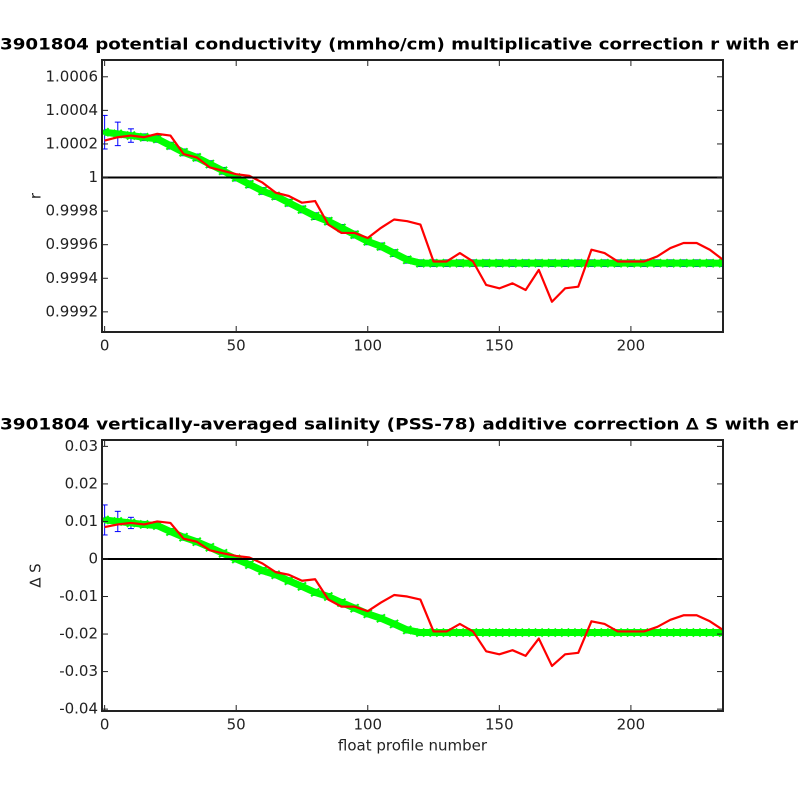 Image resolution: width=800 pixels, height=800 pixels. What do you see at coordinates (72, 278) in the screenshot?
I see `y-tick-label: 0.9994` at bounding box center [72, 278].